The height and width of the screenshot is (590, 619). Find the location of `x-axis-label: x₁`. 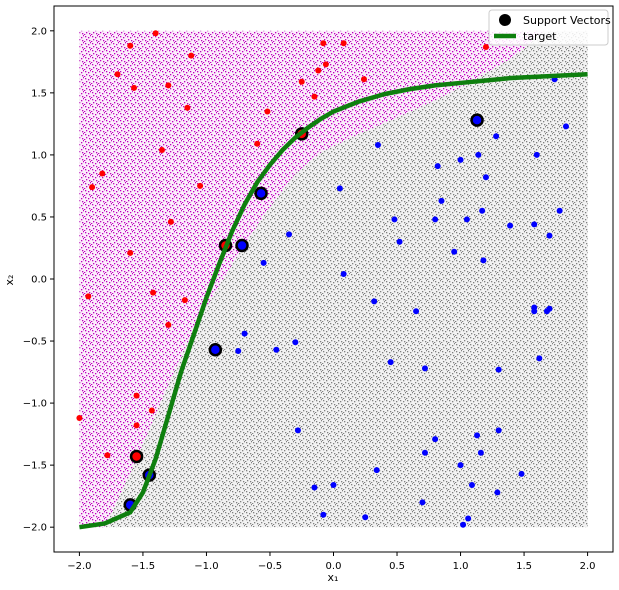

x-axis-label: x₁ is located at coordinates (333, 577).